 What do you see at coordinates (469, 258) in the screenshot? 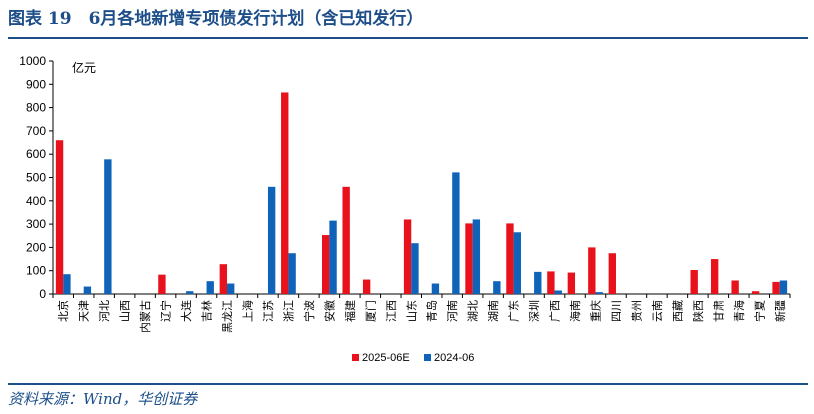
I see `bar-2025-06E-湖北` at bounding box center [469, 258].